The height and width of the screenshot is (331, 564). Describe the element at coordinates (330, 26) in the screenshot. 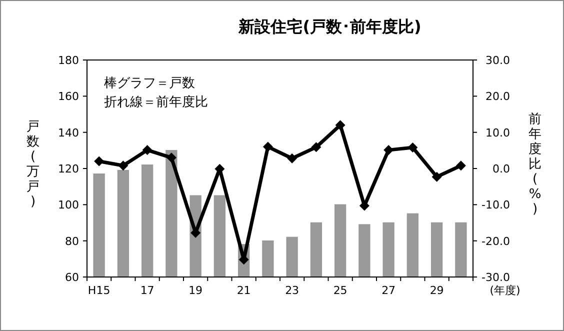

I see `chart-title: 新設住宅(戸数･前年度比)` at that location.